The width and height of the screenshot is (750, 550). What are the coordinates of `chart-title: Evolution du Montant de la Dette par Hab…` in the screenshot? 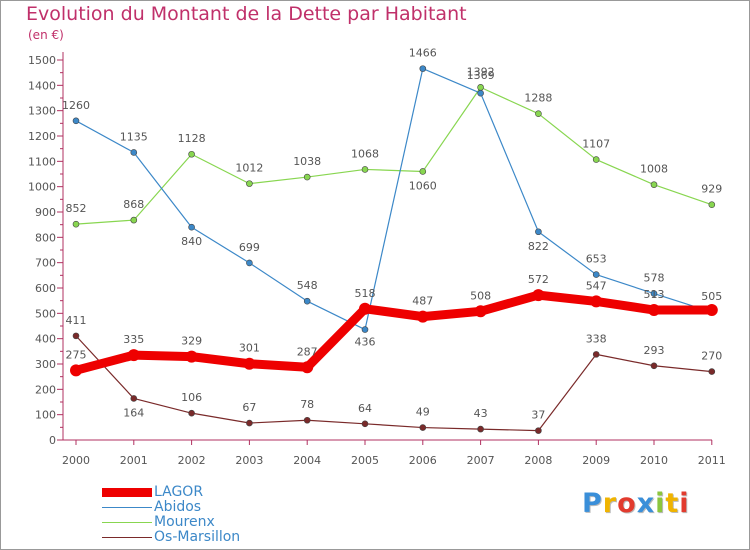 It's located at (246, 14).